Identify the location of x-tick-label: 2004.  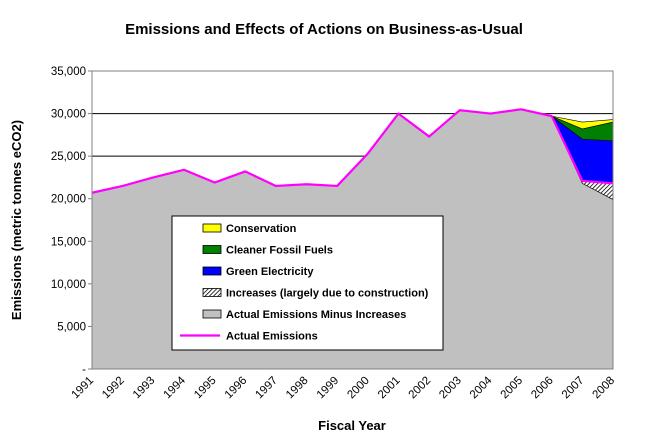
(481, 387).